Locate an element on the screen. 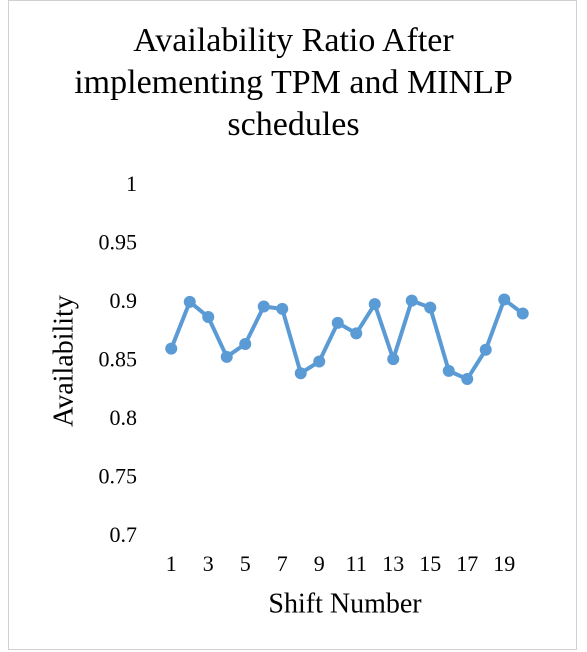  x-tick-label: 17 is located at coordinates (467, 563).